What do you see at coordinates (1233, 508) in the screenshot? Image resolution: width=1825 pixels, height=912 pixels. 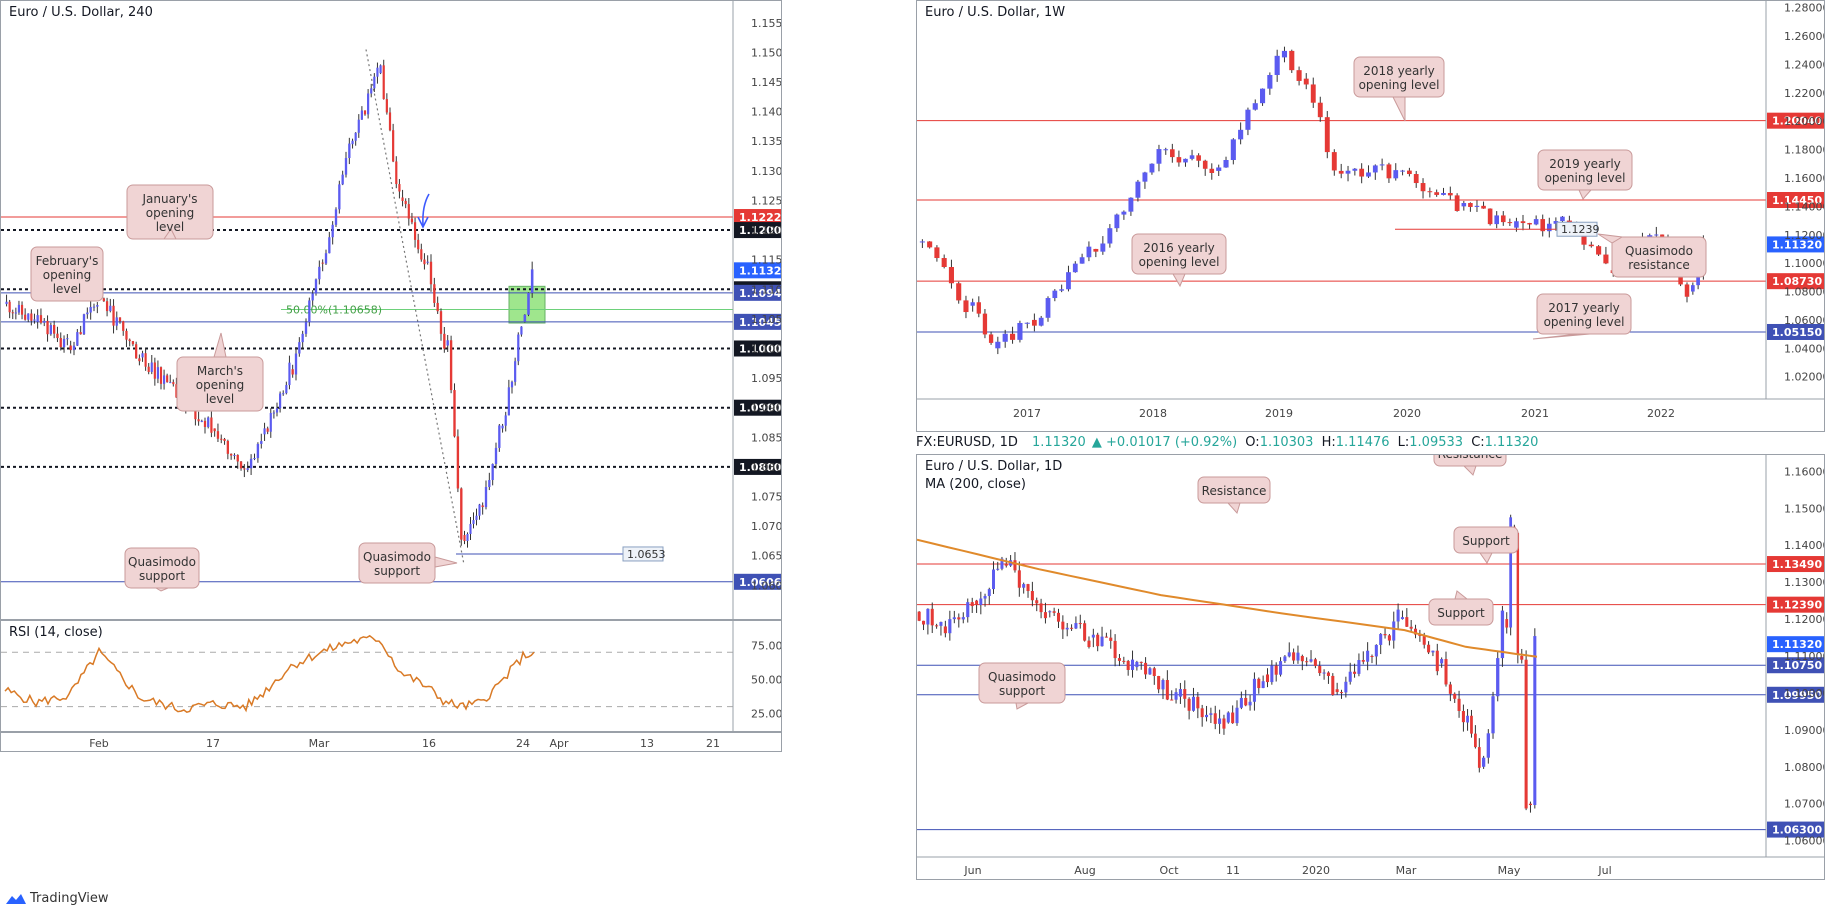 I see `daily-annotation-pointer` at bounding box center [1233, 508].